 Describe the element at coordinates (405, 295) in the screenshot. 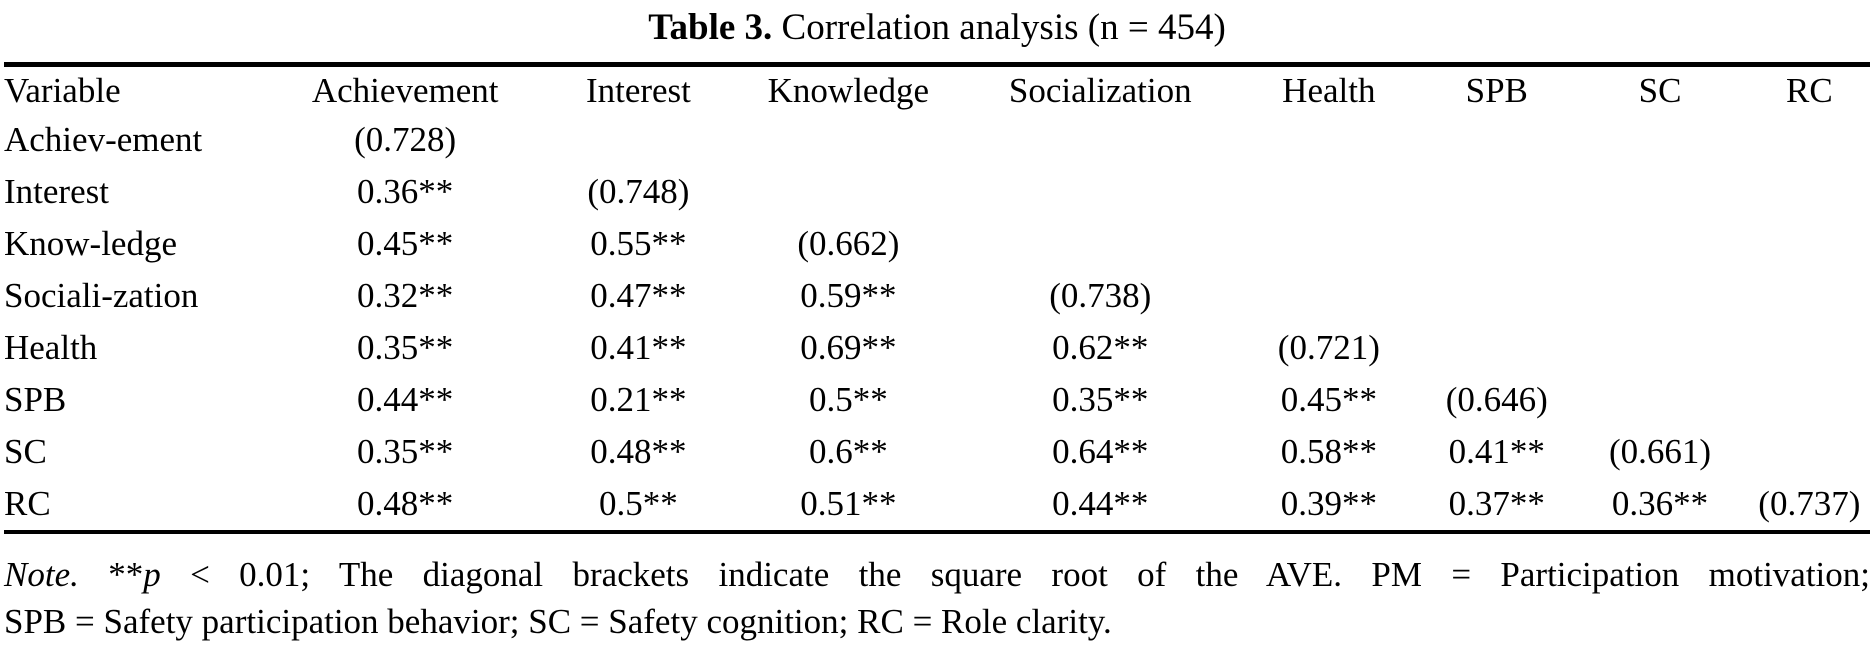

I see `correlation-cell: 0.32**` at that location.